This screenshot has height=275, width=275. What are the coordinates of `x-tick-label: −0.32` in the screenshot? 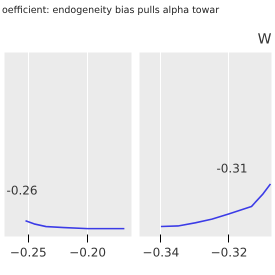 It's located at (229, 253).